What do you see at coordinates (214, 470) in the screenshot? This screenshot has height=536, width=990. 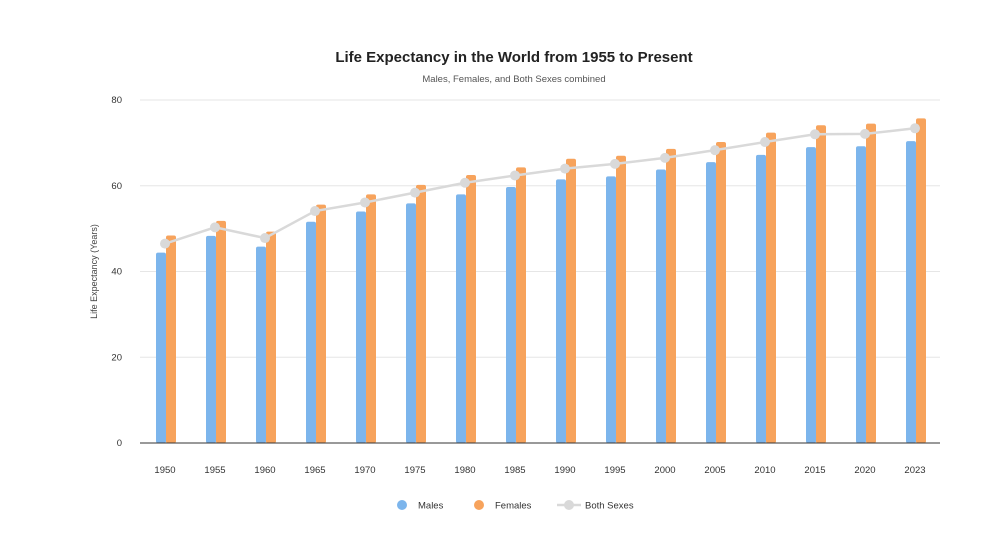 I see `x-tick-label: 1955` at bounding box center [214, 470].